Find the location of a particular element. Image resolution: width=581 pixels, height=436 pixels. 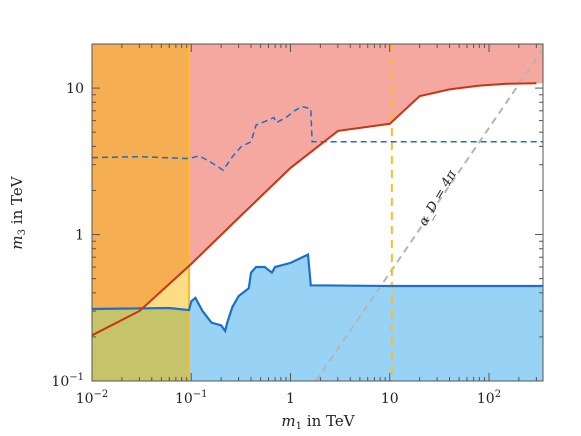

y-tick-label: 10 is located at coordinates (75, 89).